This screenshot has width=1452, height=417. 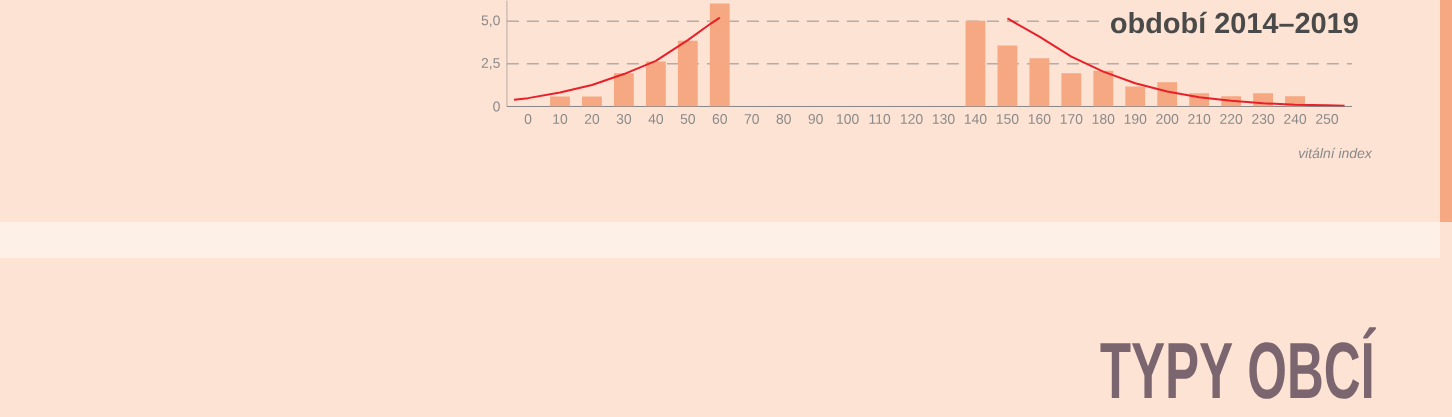 What do you see at coordinates (1199, 119) in the screenshot?
I see `x-tick-label: 210` at bounding box center [1199, 119].